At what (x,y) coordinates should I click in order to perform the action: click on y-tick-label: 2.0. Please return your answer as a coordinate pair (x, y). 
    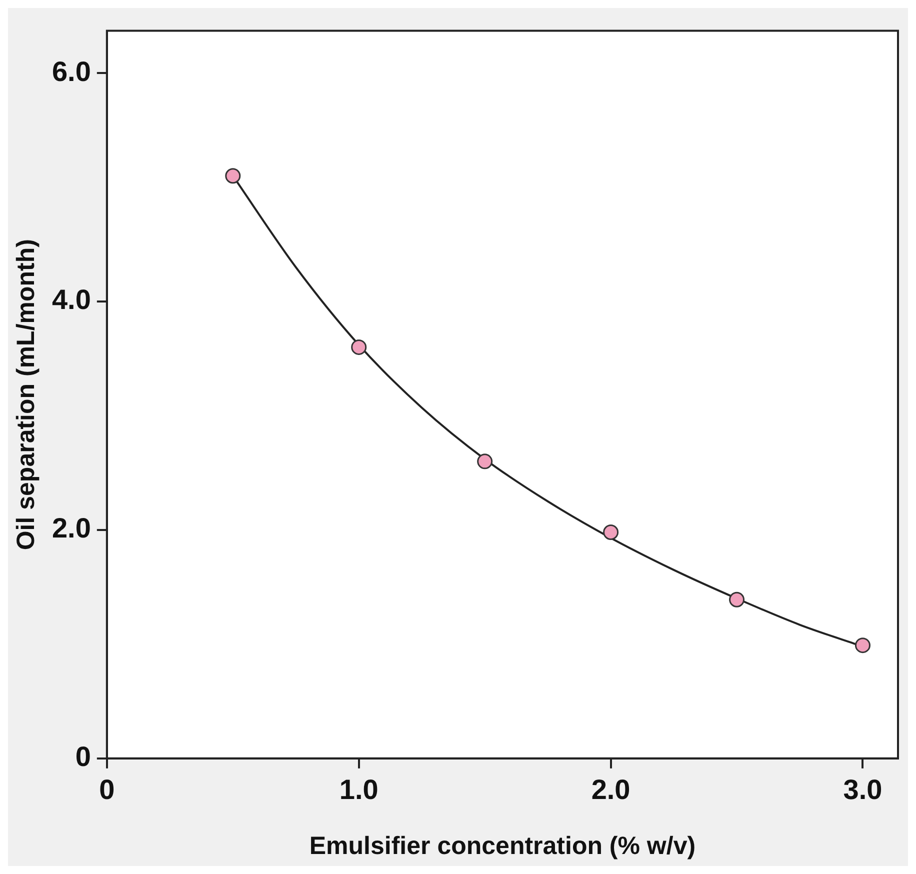
    Looking at the image, I should click on (71, 528).